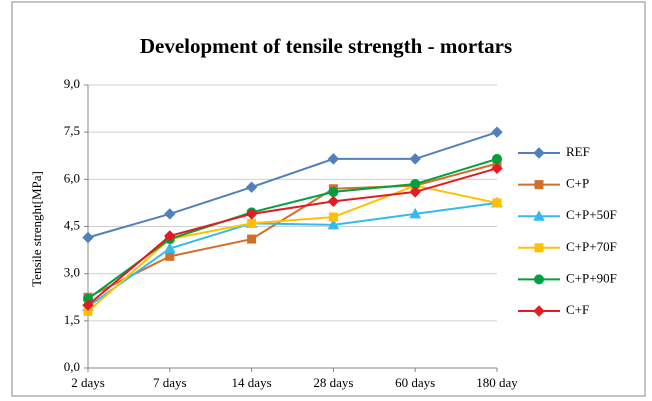  Describe the element at coordinates (36, 229) in the screenshot. I see `y-axis-label: Tensile strenght[MPa]` at that location.